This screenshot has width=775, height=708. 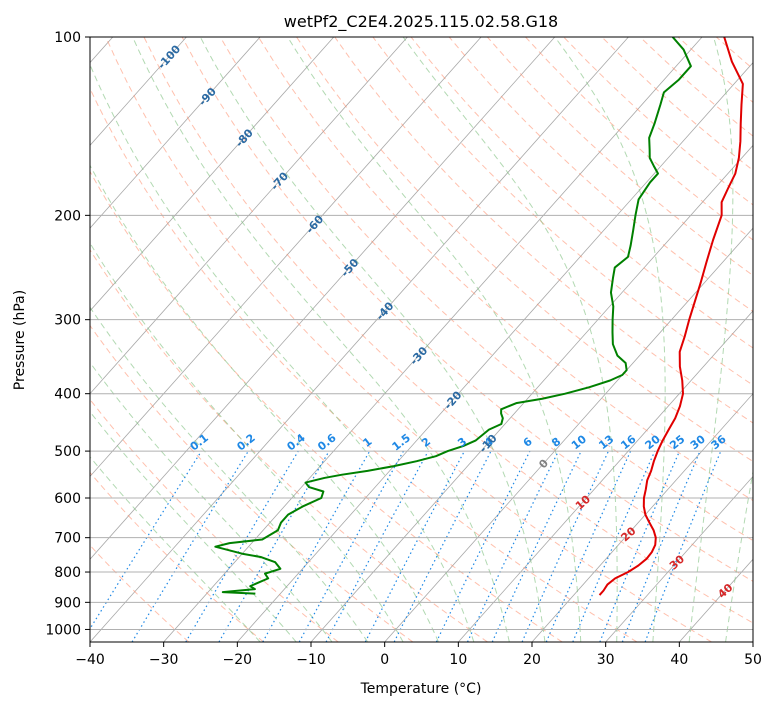 What do you see at coordinates (677, 443) in the screenshot?
I see `mixing-ratio-label: 25` at bounding box center [677, 443].